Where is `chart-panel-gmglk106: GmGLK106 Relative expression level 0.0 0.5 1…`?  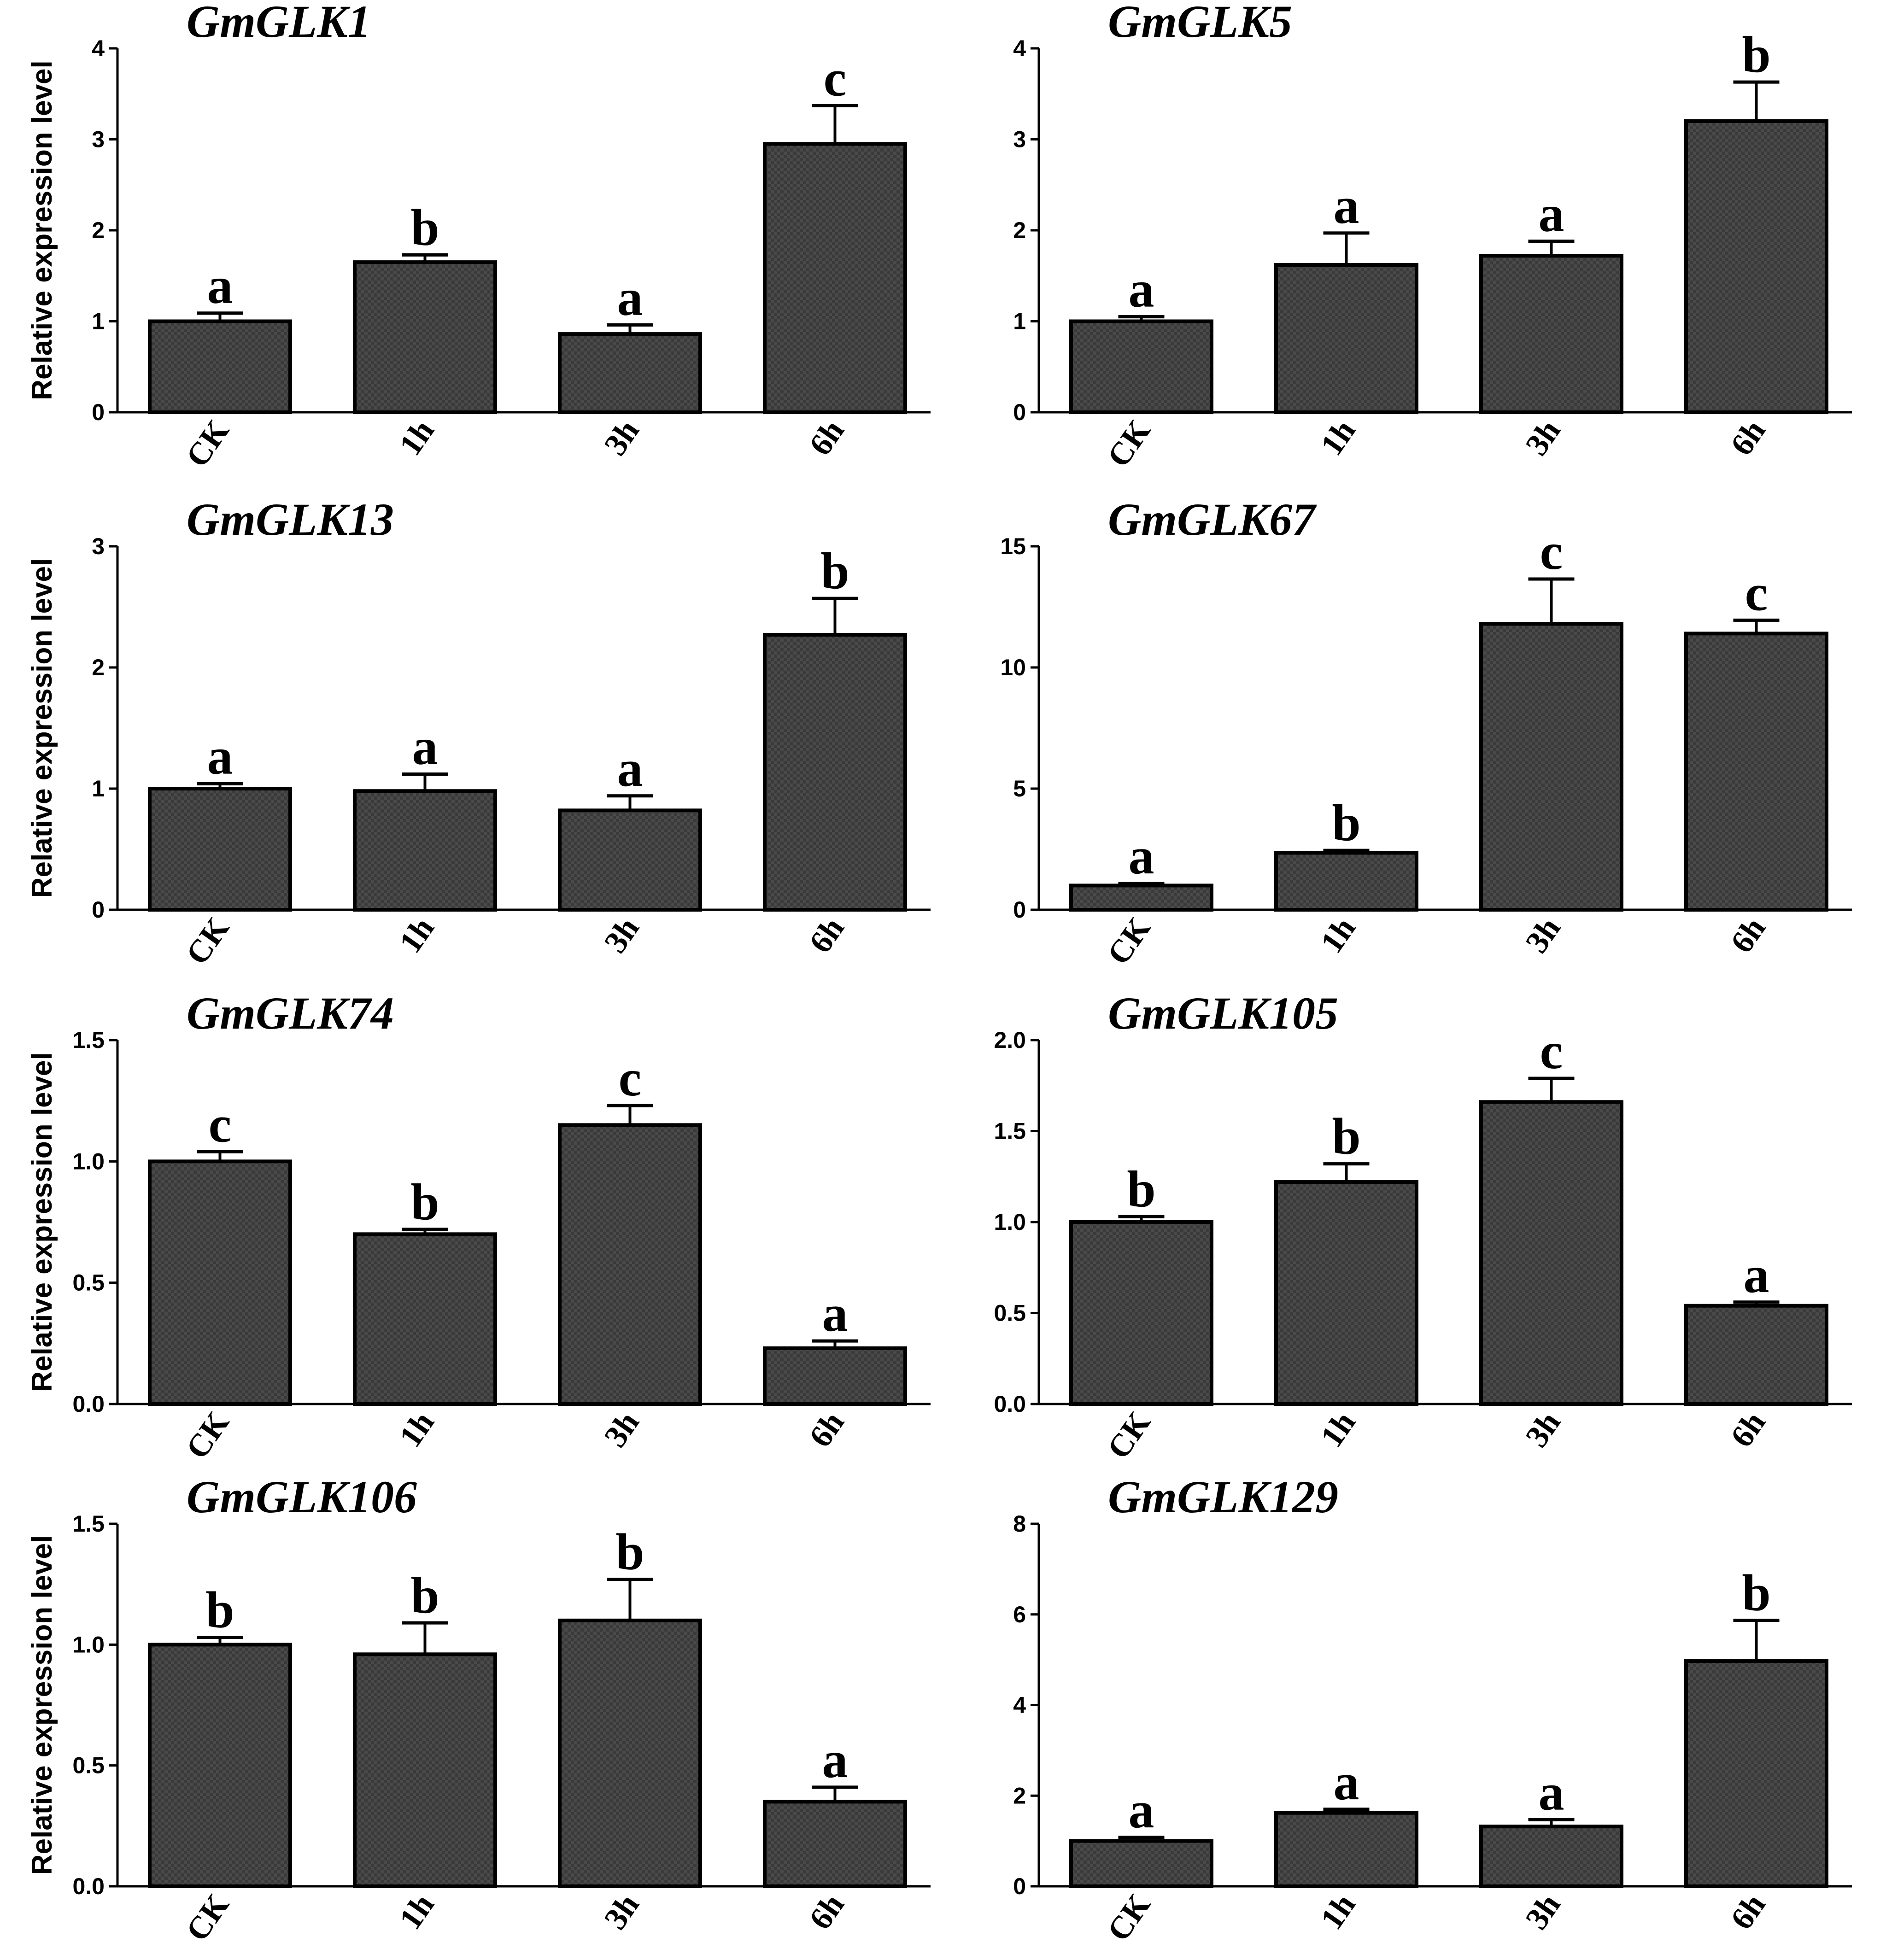
chart-panel-gmglk106: GmGLK106 Relative expression level 0.0 0.5 1… is located at coordinates (479, 1710).